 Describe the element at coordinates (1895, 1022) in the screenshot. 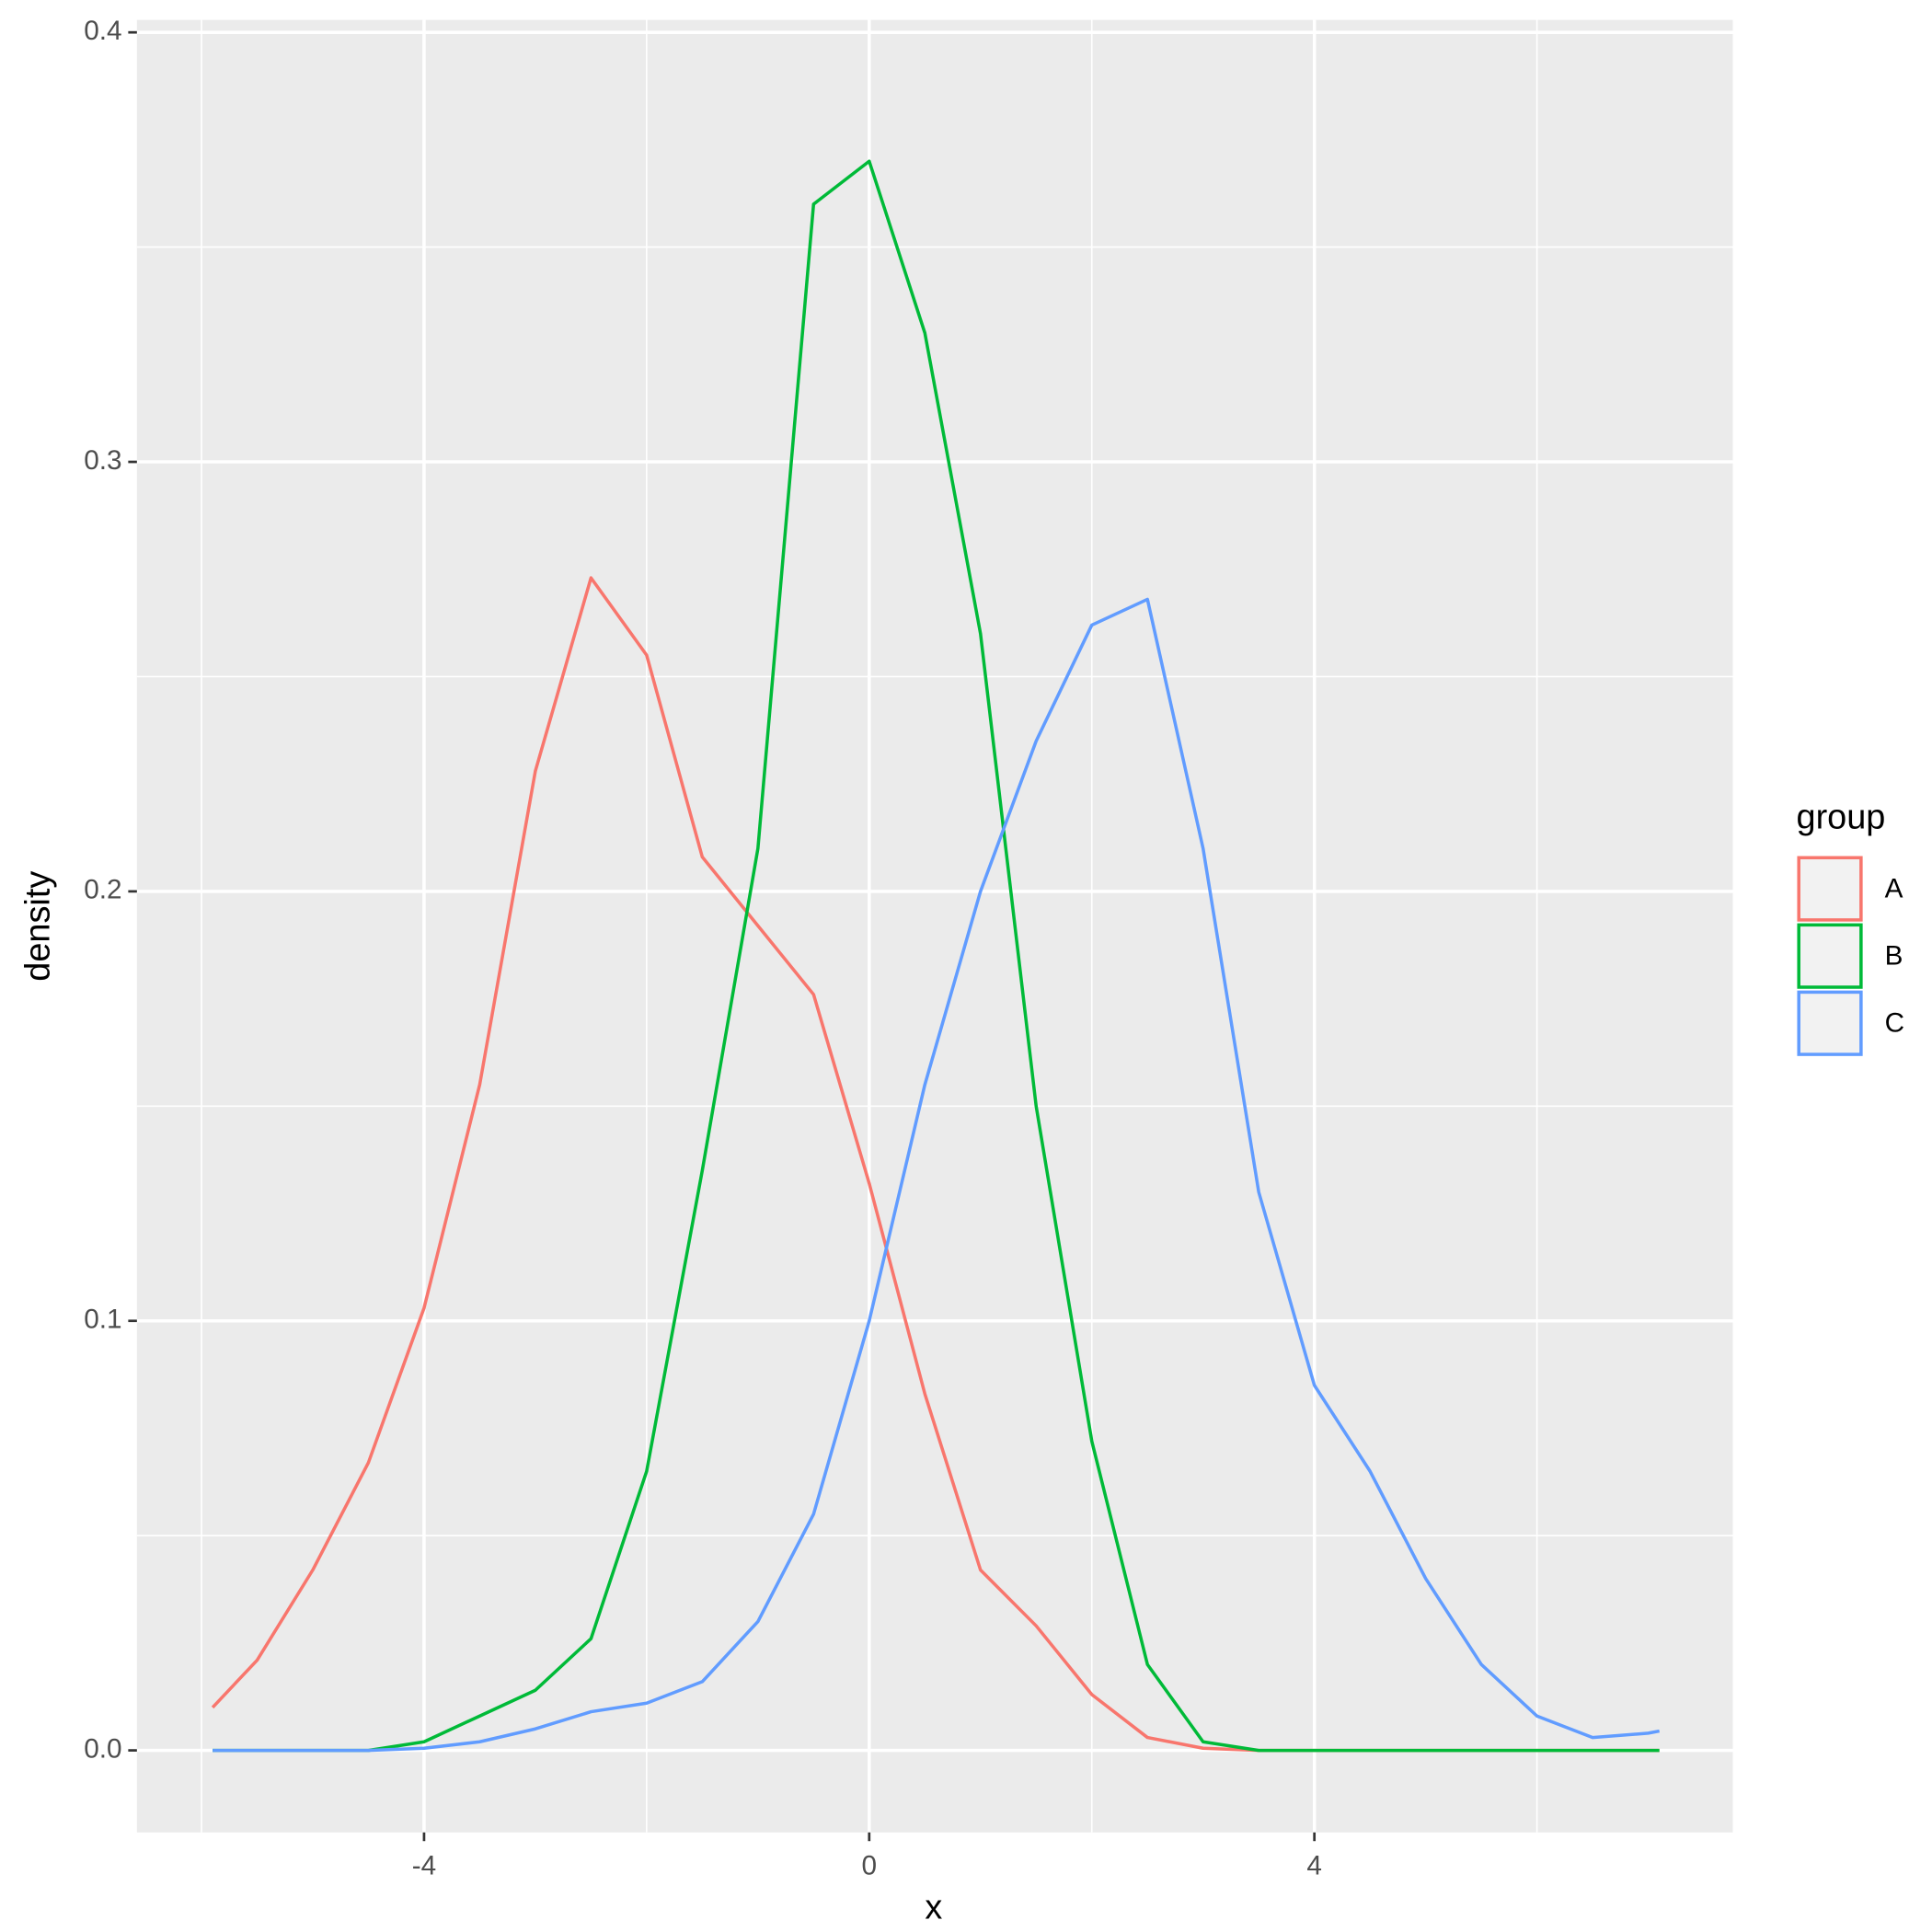

I see `legend-label: C` at that location.